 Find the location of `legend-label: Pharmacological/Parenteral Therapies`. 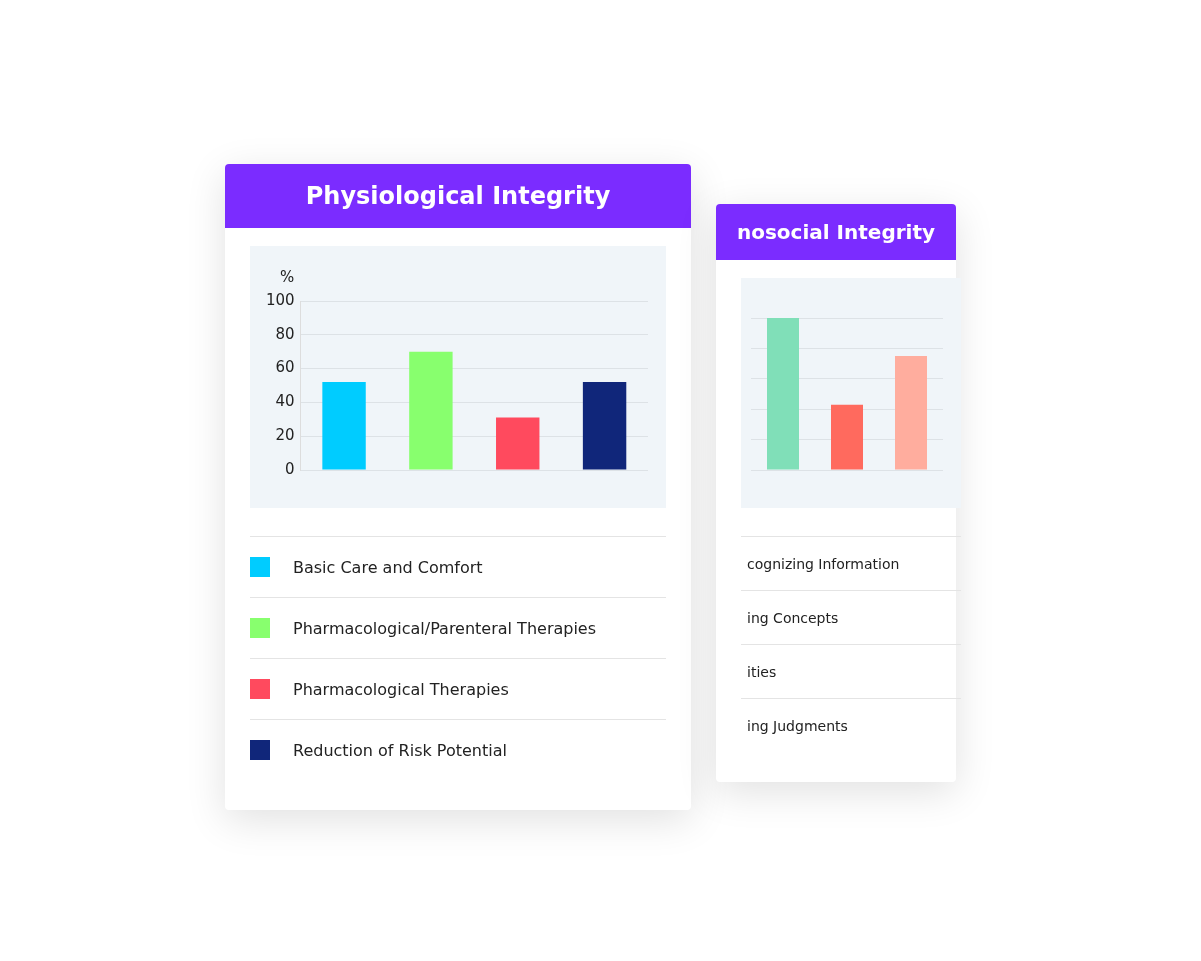

legend-label: Pharmacological/Parenteral Therapies is located at coordinates (445, 628).